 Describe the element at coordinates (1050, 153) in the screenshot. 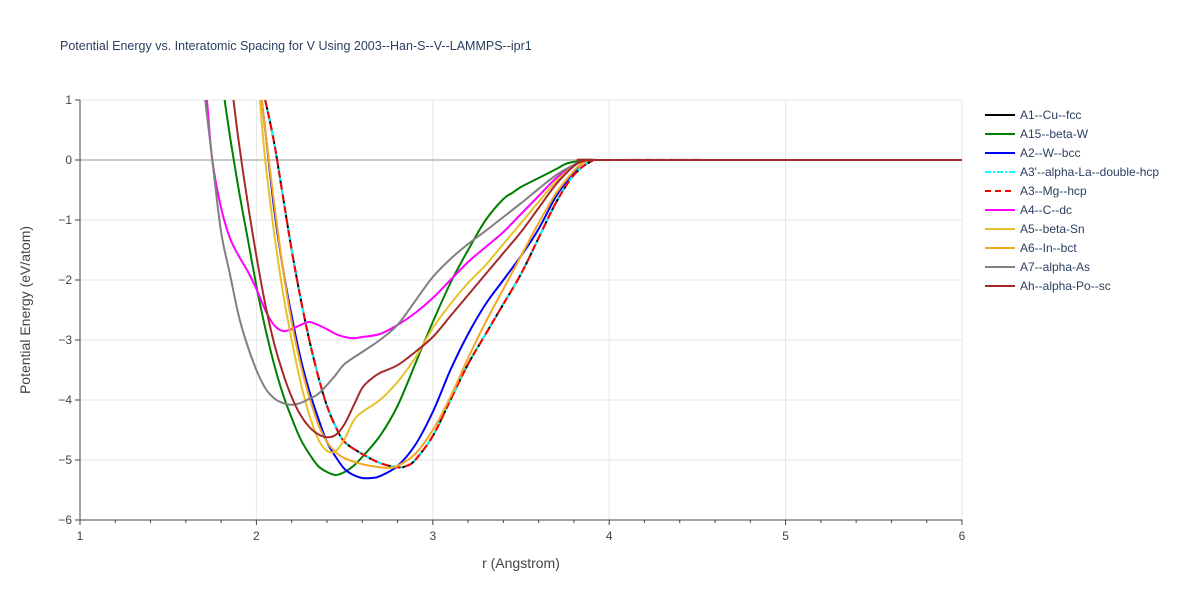

I see `legend-label: A2--W--bcc` at that location.